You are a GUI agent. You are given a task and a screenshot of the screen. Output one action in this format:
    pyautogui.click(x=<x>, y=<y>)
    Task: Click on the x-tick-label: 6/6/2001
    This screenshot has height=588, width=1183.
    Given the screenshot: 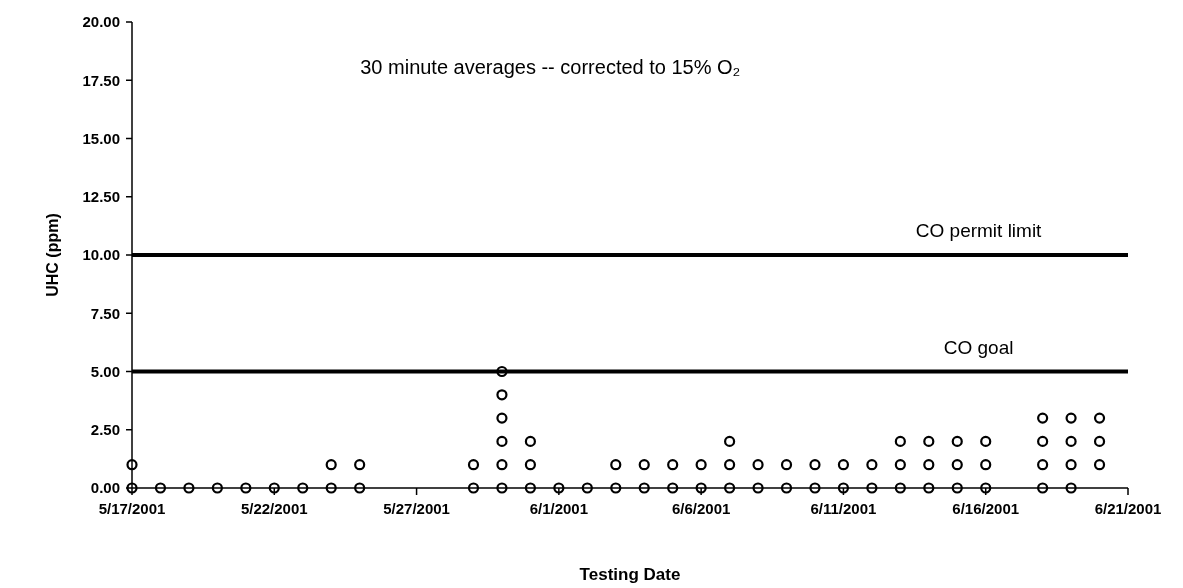 What is the action you would take?
    pyautogui.click(x=701, y=508)
    